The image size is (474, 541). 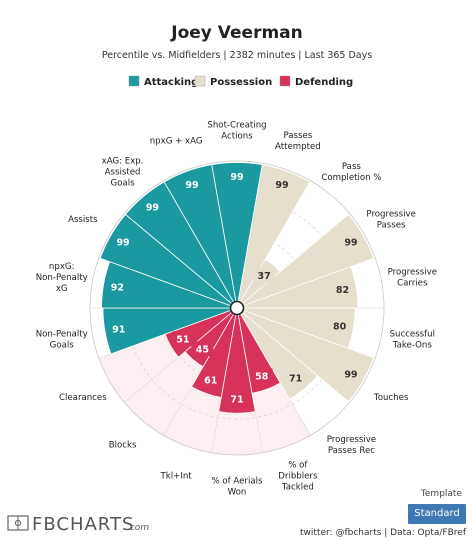 I want to click on center-dot, so click(x=237, y=308).